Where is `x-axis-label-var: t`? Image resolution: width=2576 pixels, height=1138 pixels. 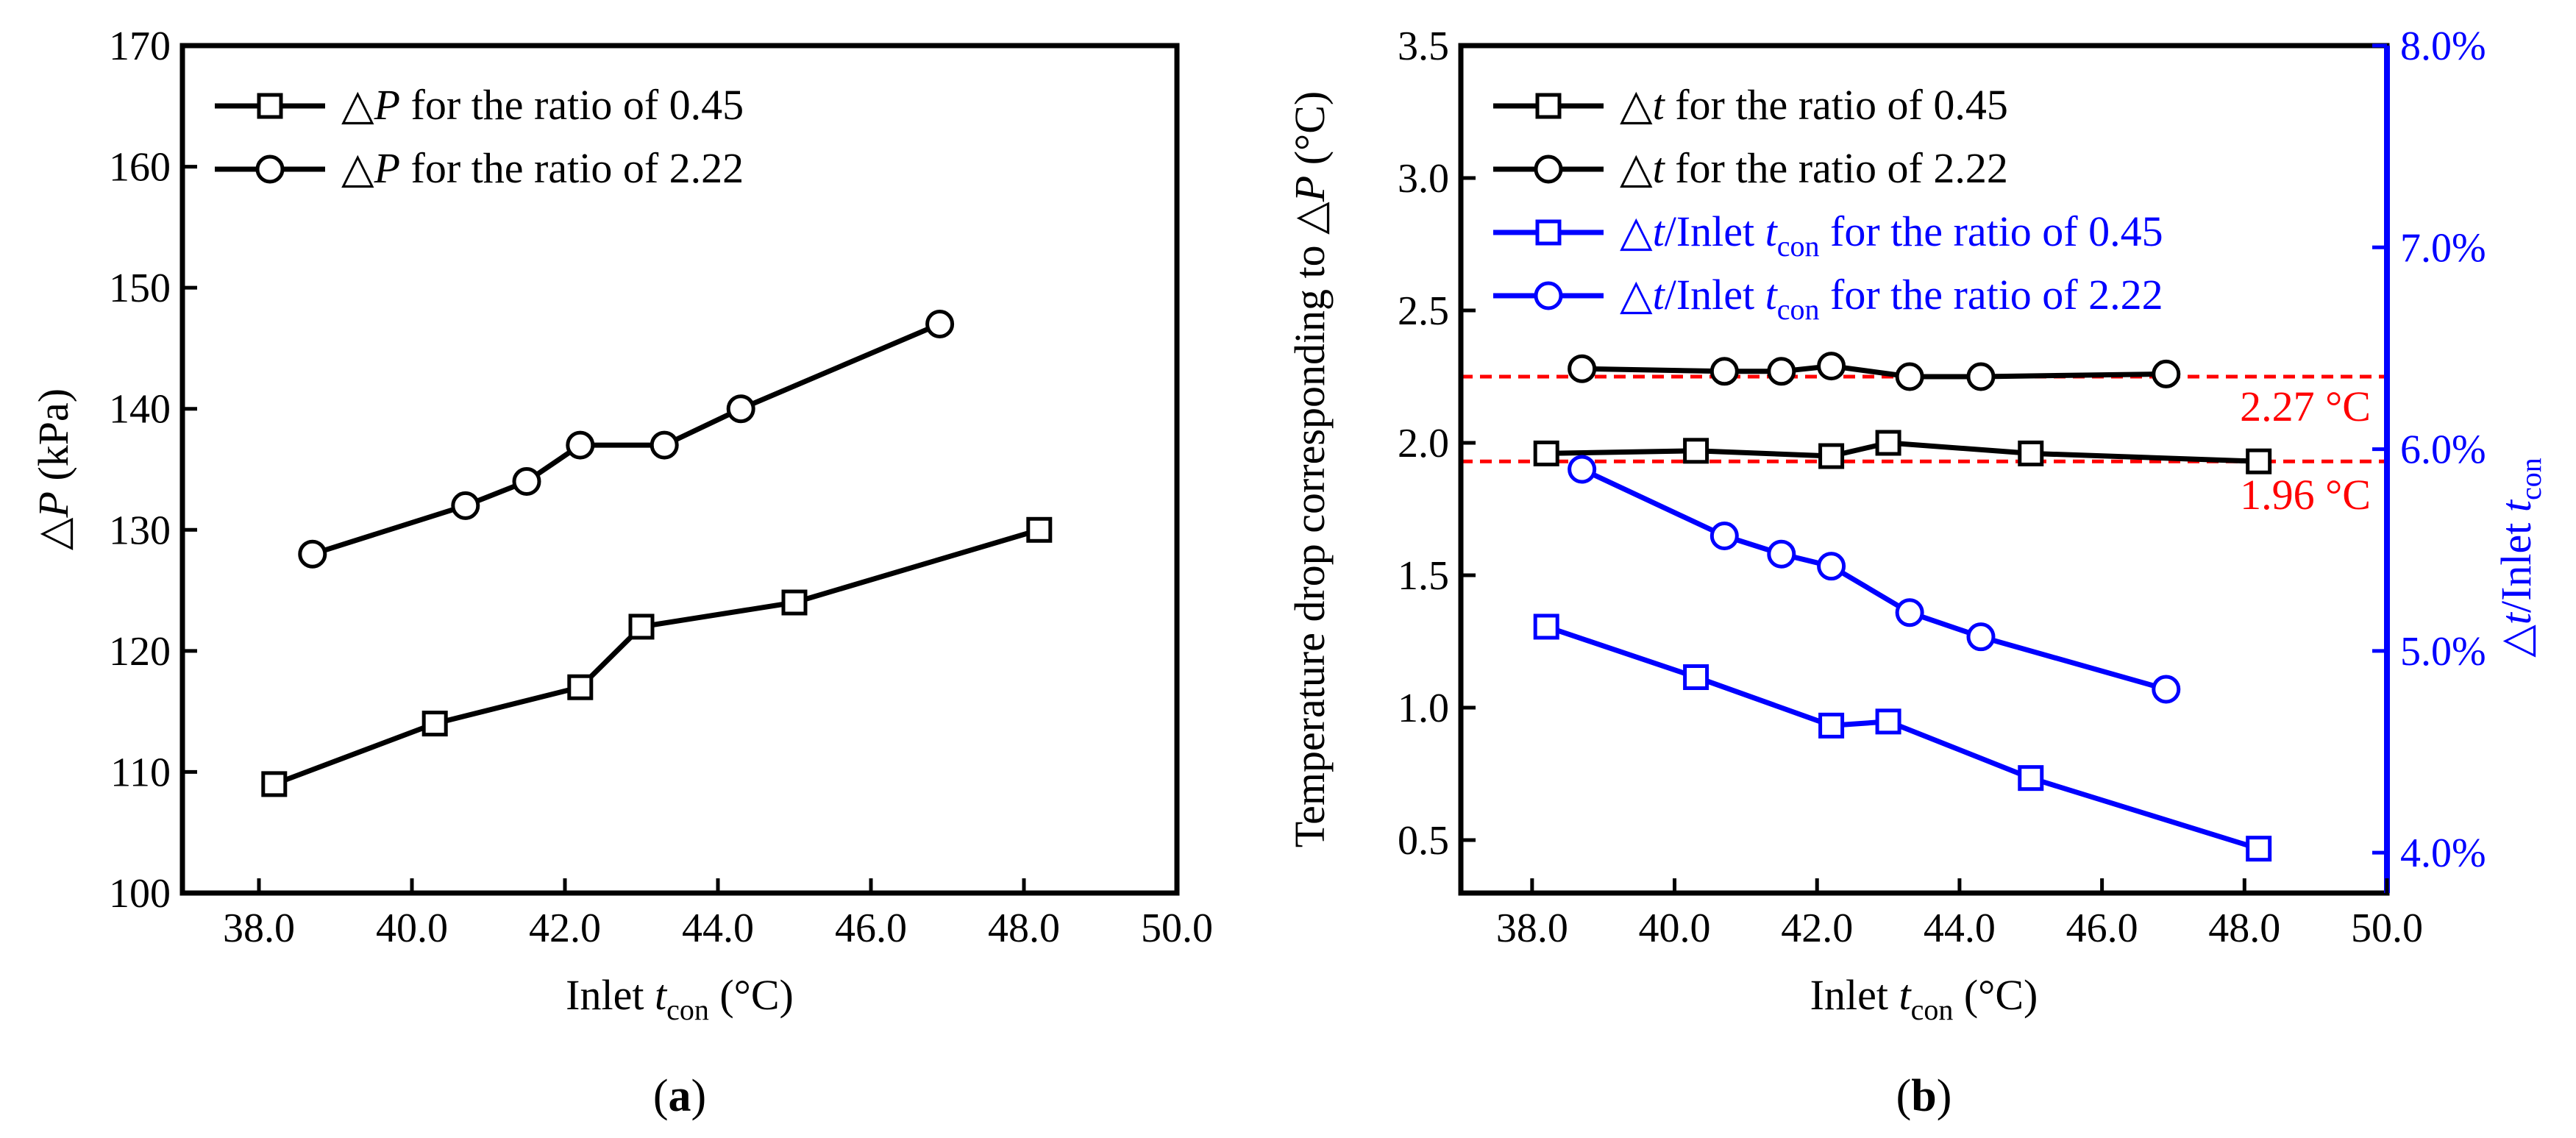
x-axis-label-var: t is located at coordinates (1905, 995).